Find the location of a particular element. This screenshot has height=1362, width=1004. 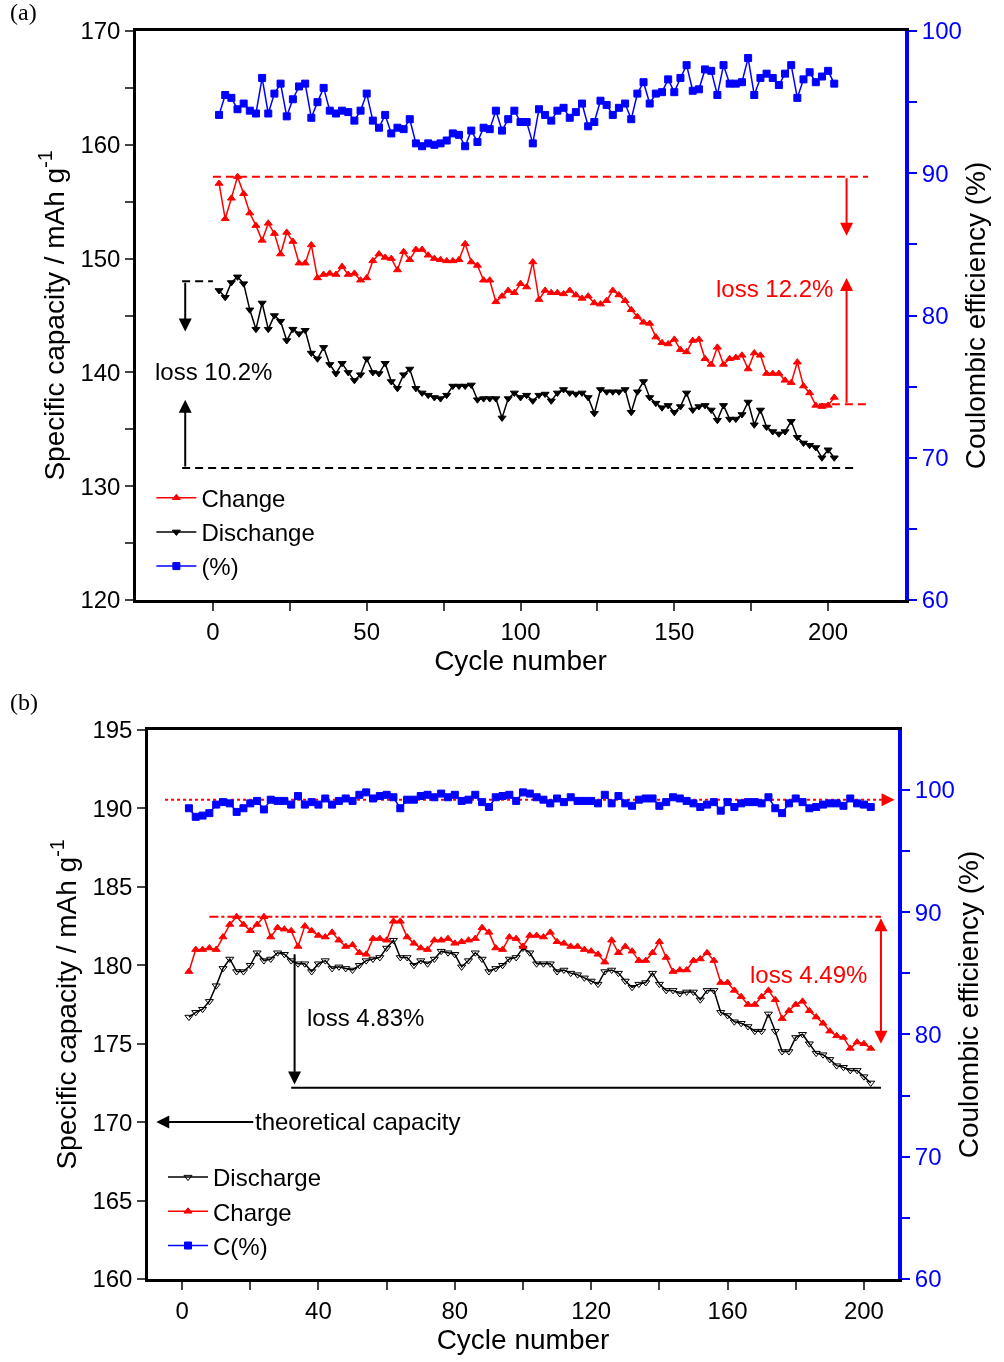

legend-label: Change is located at coordinates (243, 499).